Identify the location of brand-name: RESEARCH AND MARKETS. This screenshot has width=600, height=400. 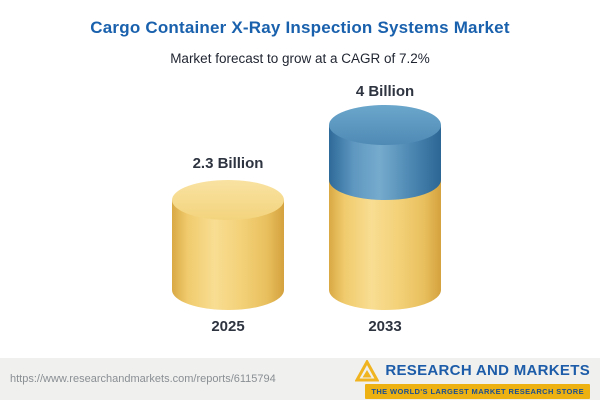
(487, 370).